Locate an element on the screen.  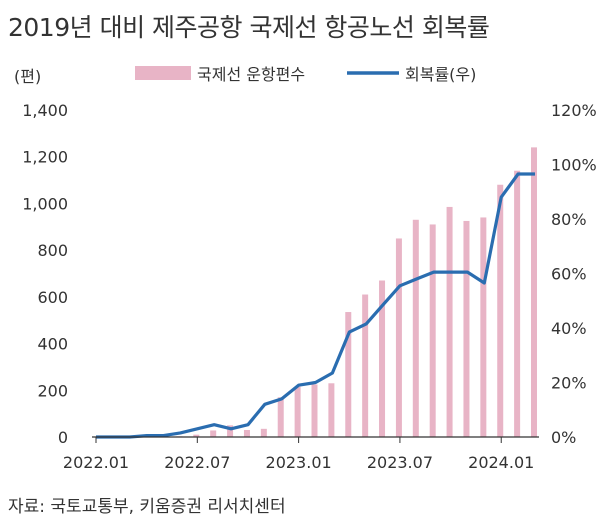
y-left-tick-label: 0 is located at coordinates (63, 437).